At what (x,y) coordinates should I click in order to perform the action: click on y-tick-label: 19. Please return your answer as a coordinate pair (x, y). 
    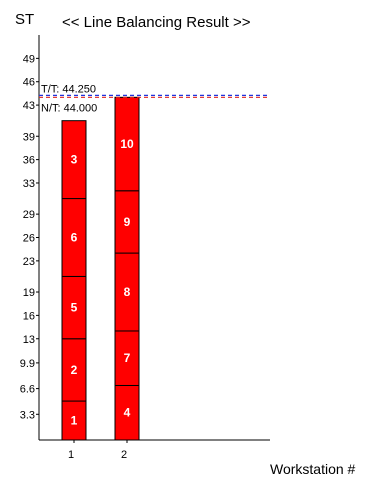
    Looking at the image, I should click on (29, 293).